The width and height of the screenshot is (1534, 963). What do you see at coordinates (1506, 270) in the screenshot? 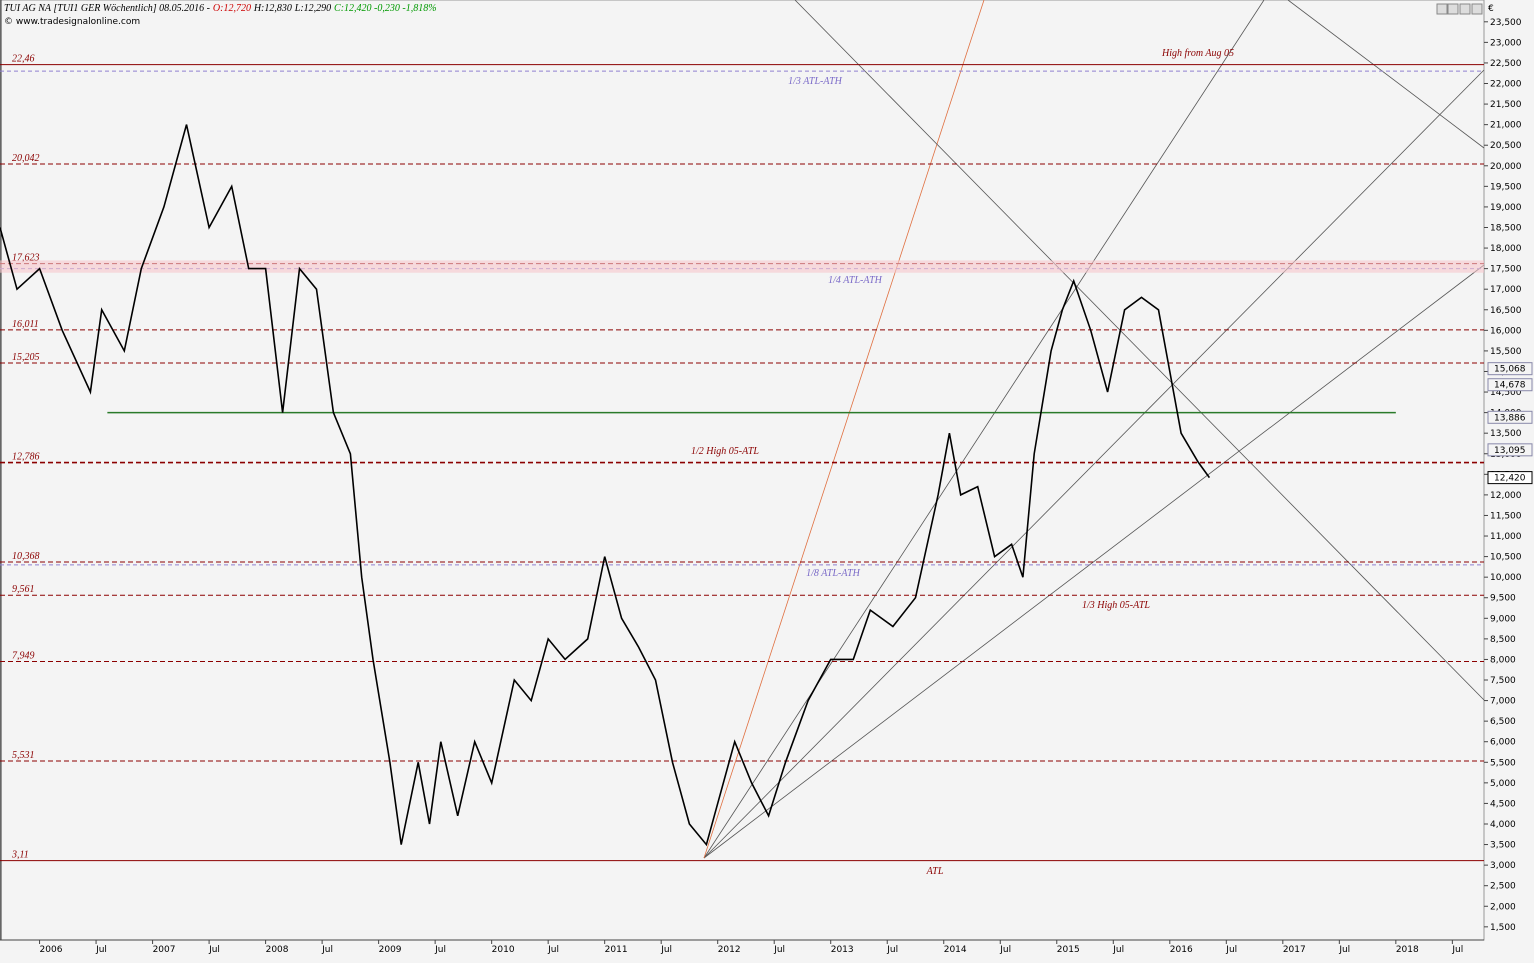
I see `y-tick-label: 17,500` at bounding box center [1506, 270].